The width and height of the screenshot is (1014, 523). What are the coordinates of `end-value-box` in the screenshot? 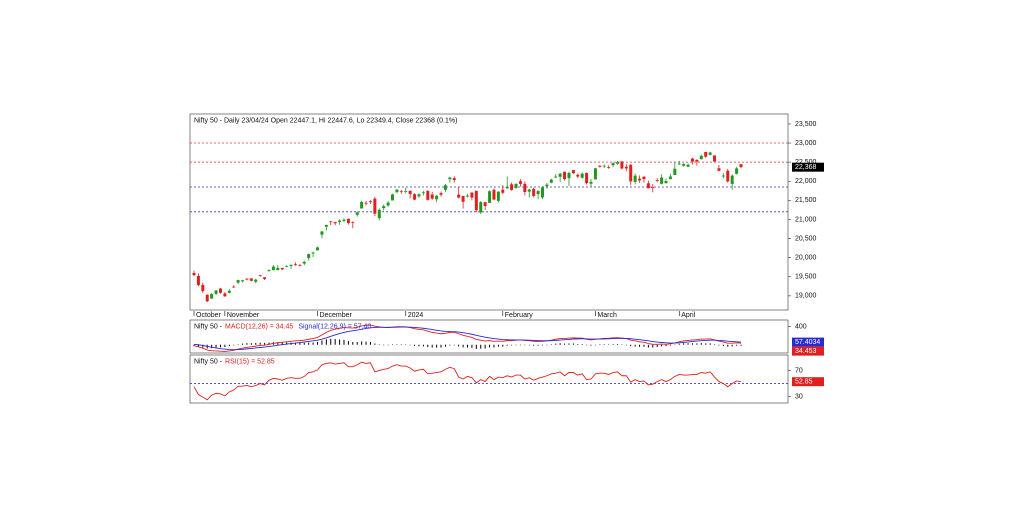 It's located at (808, 167).